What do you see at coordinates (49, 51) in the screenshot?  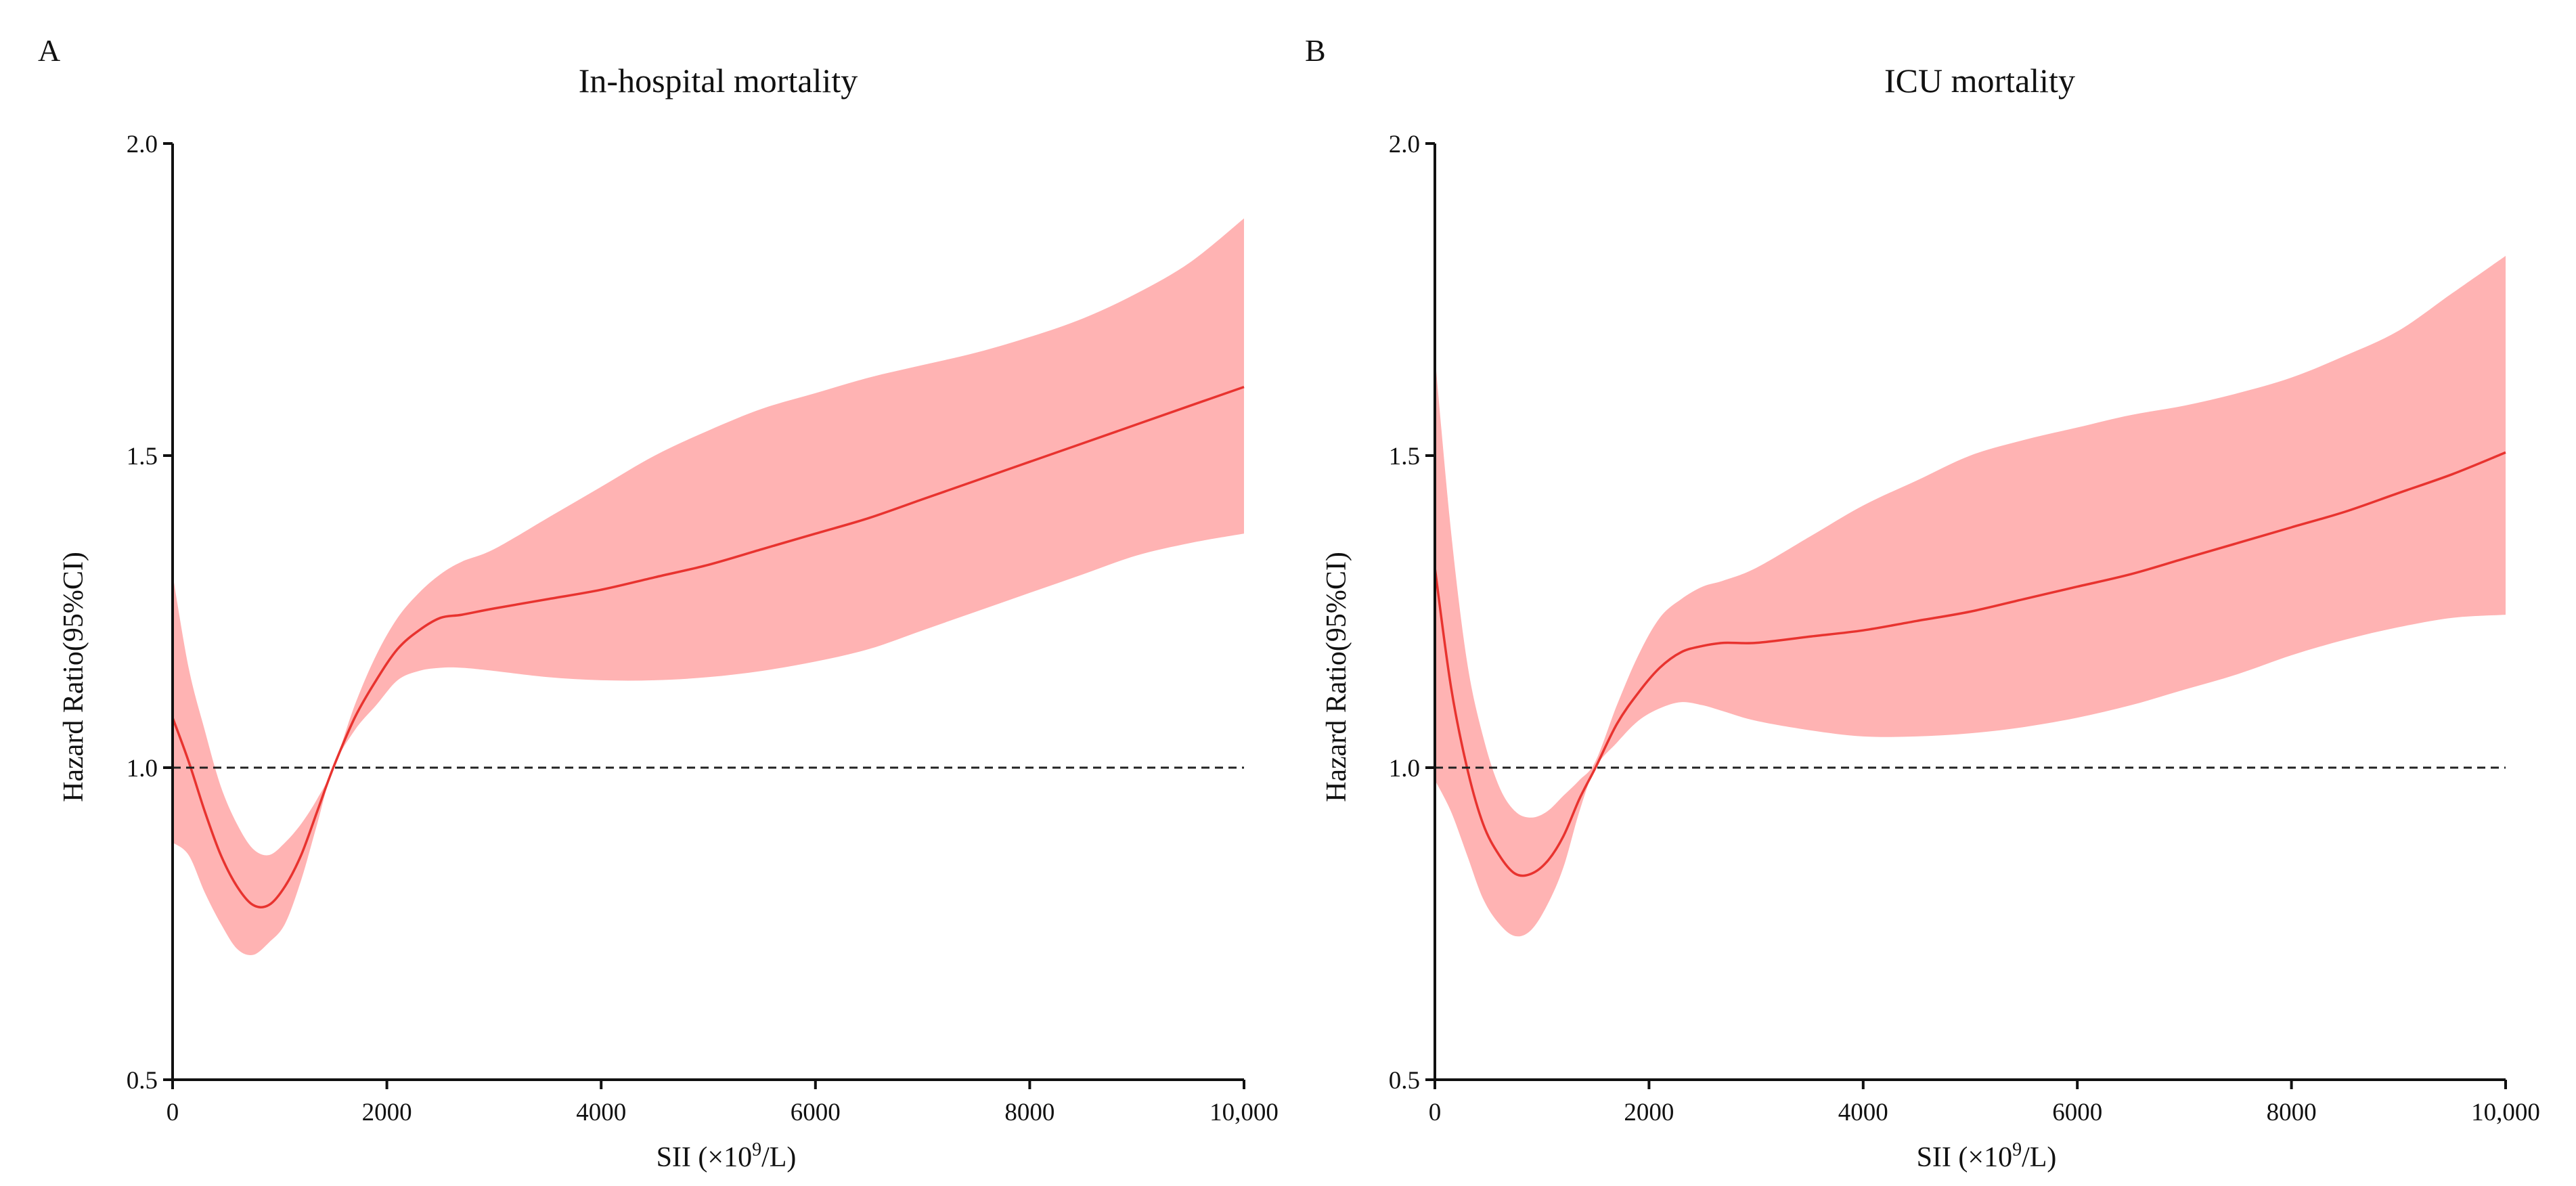 I see `panel-letter: A` at bounding box center [49, 51].